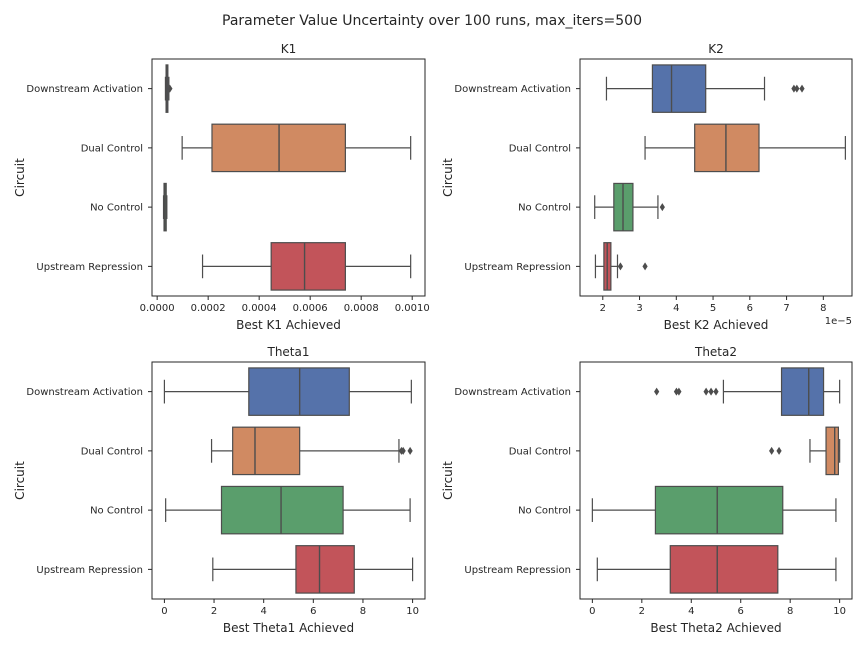  Describe the element at coordinates (750, 308) in the screenshot. I see `p1-xtick-label-4: 6` at that location.